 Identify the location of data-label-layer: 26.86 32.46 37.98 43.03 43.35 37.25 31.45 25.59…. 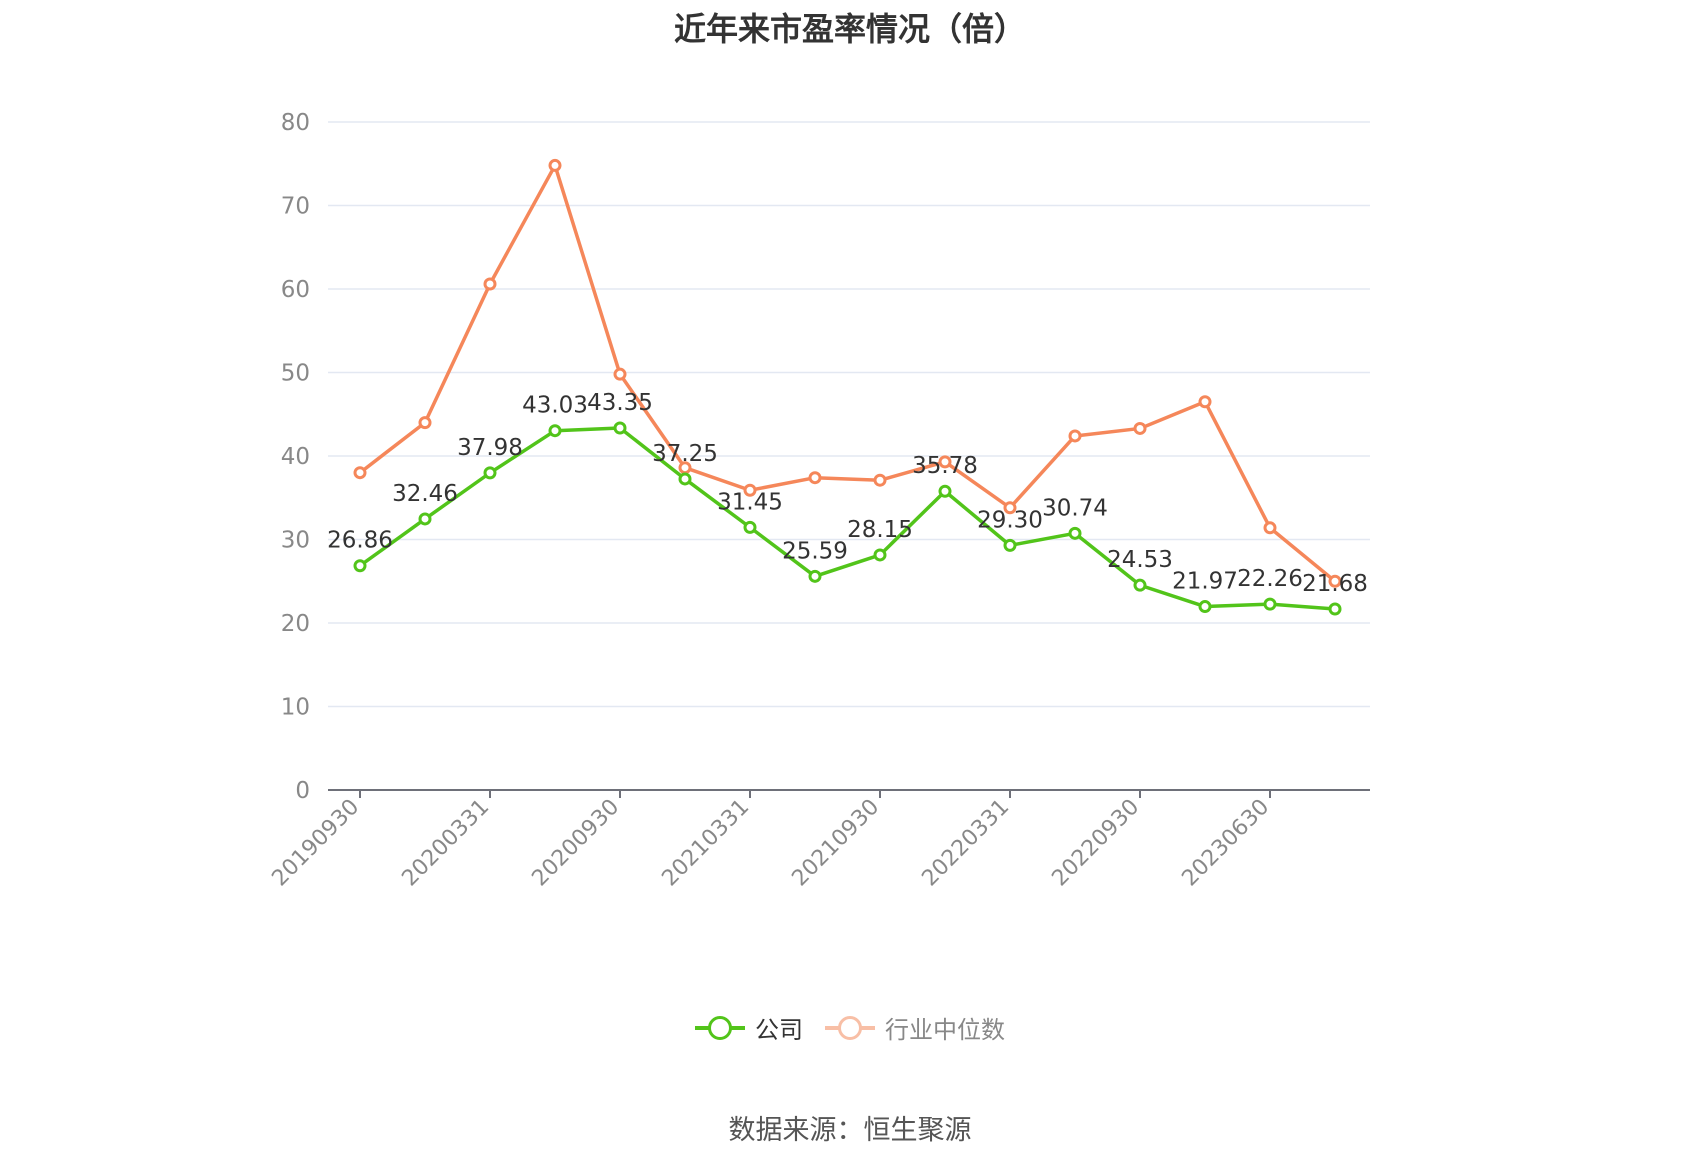
(847, 493).